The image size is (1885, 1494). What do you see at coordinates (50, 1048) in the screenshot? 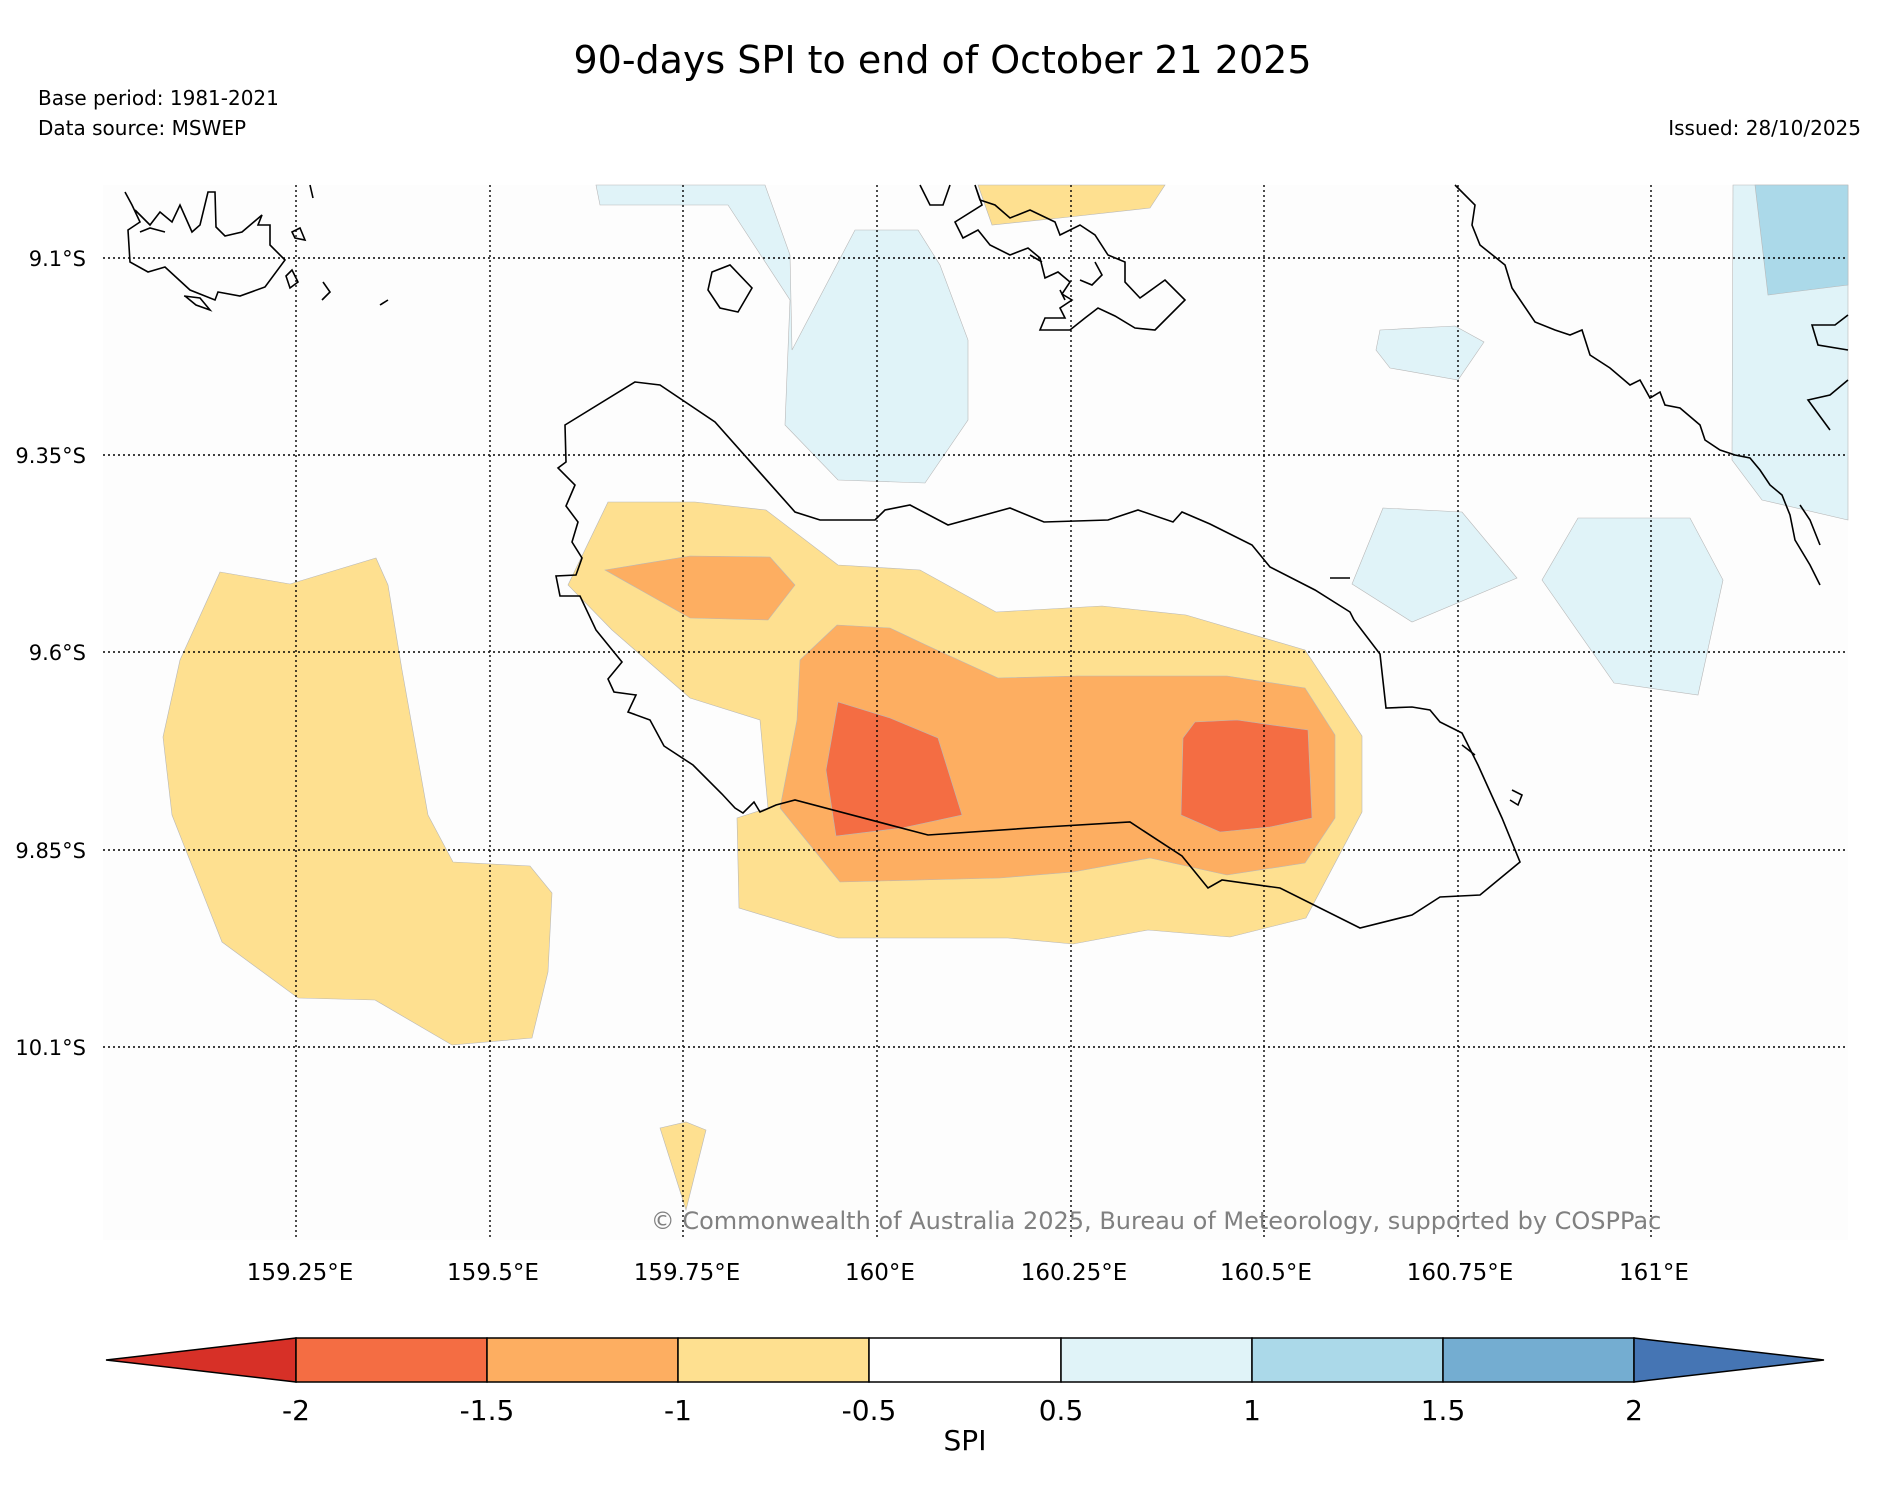
I see `latitude-label: 10.1°S` at bounding box center [50, 1048].